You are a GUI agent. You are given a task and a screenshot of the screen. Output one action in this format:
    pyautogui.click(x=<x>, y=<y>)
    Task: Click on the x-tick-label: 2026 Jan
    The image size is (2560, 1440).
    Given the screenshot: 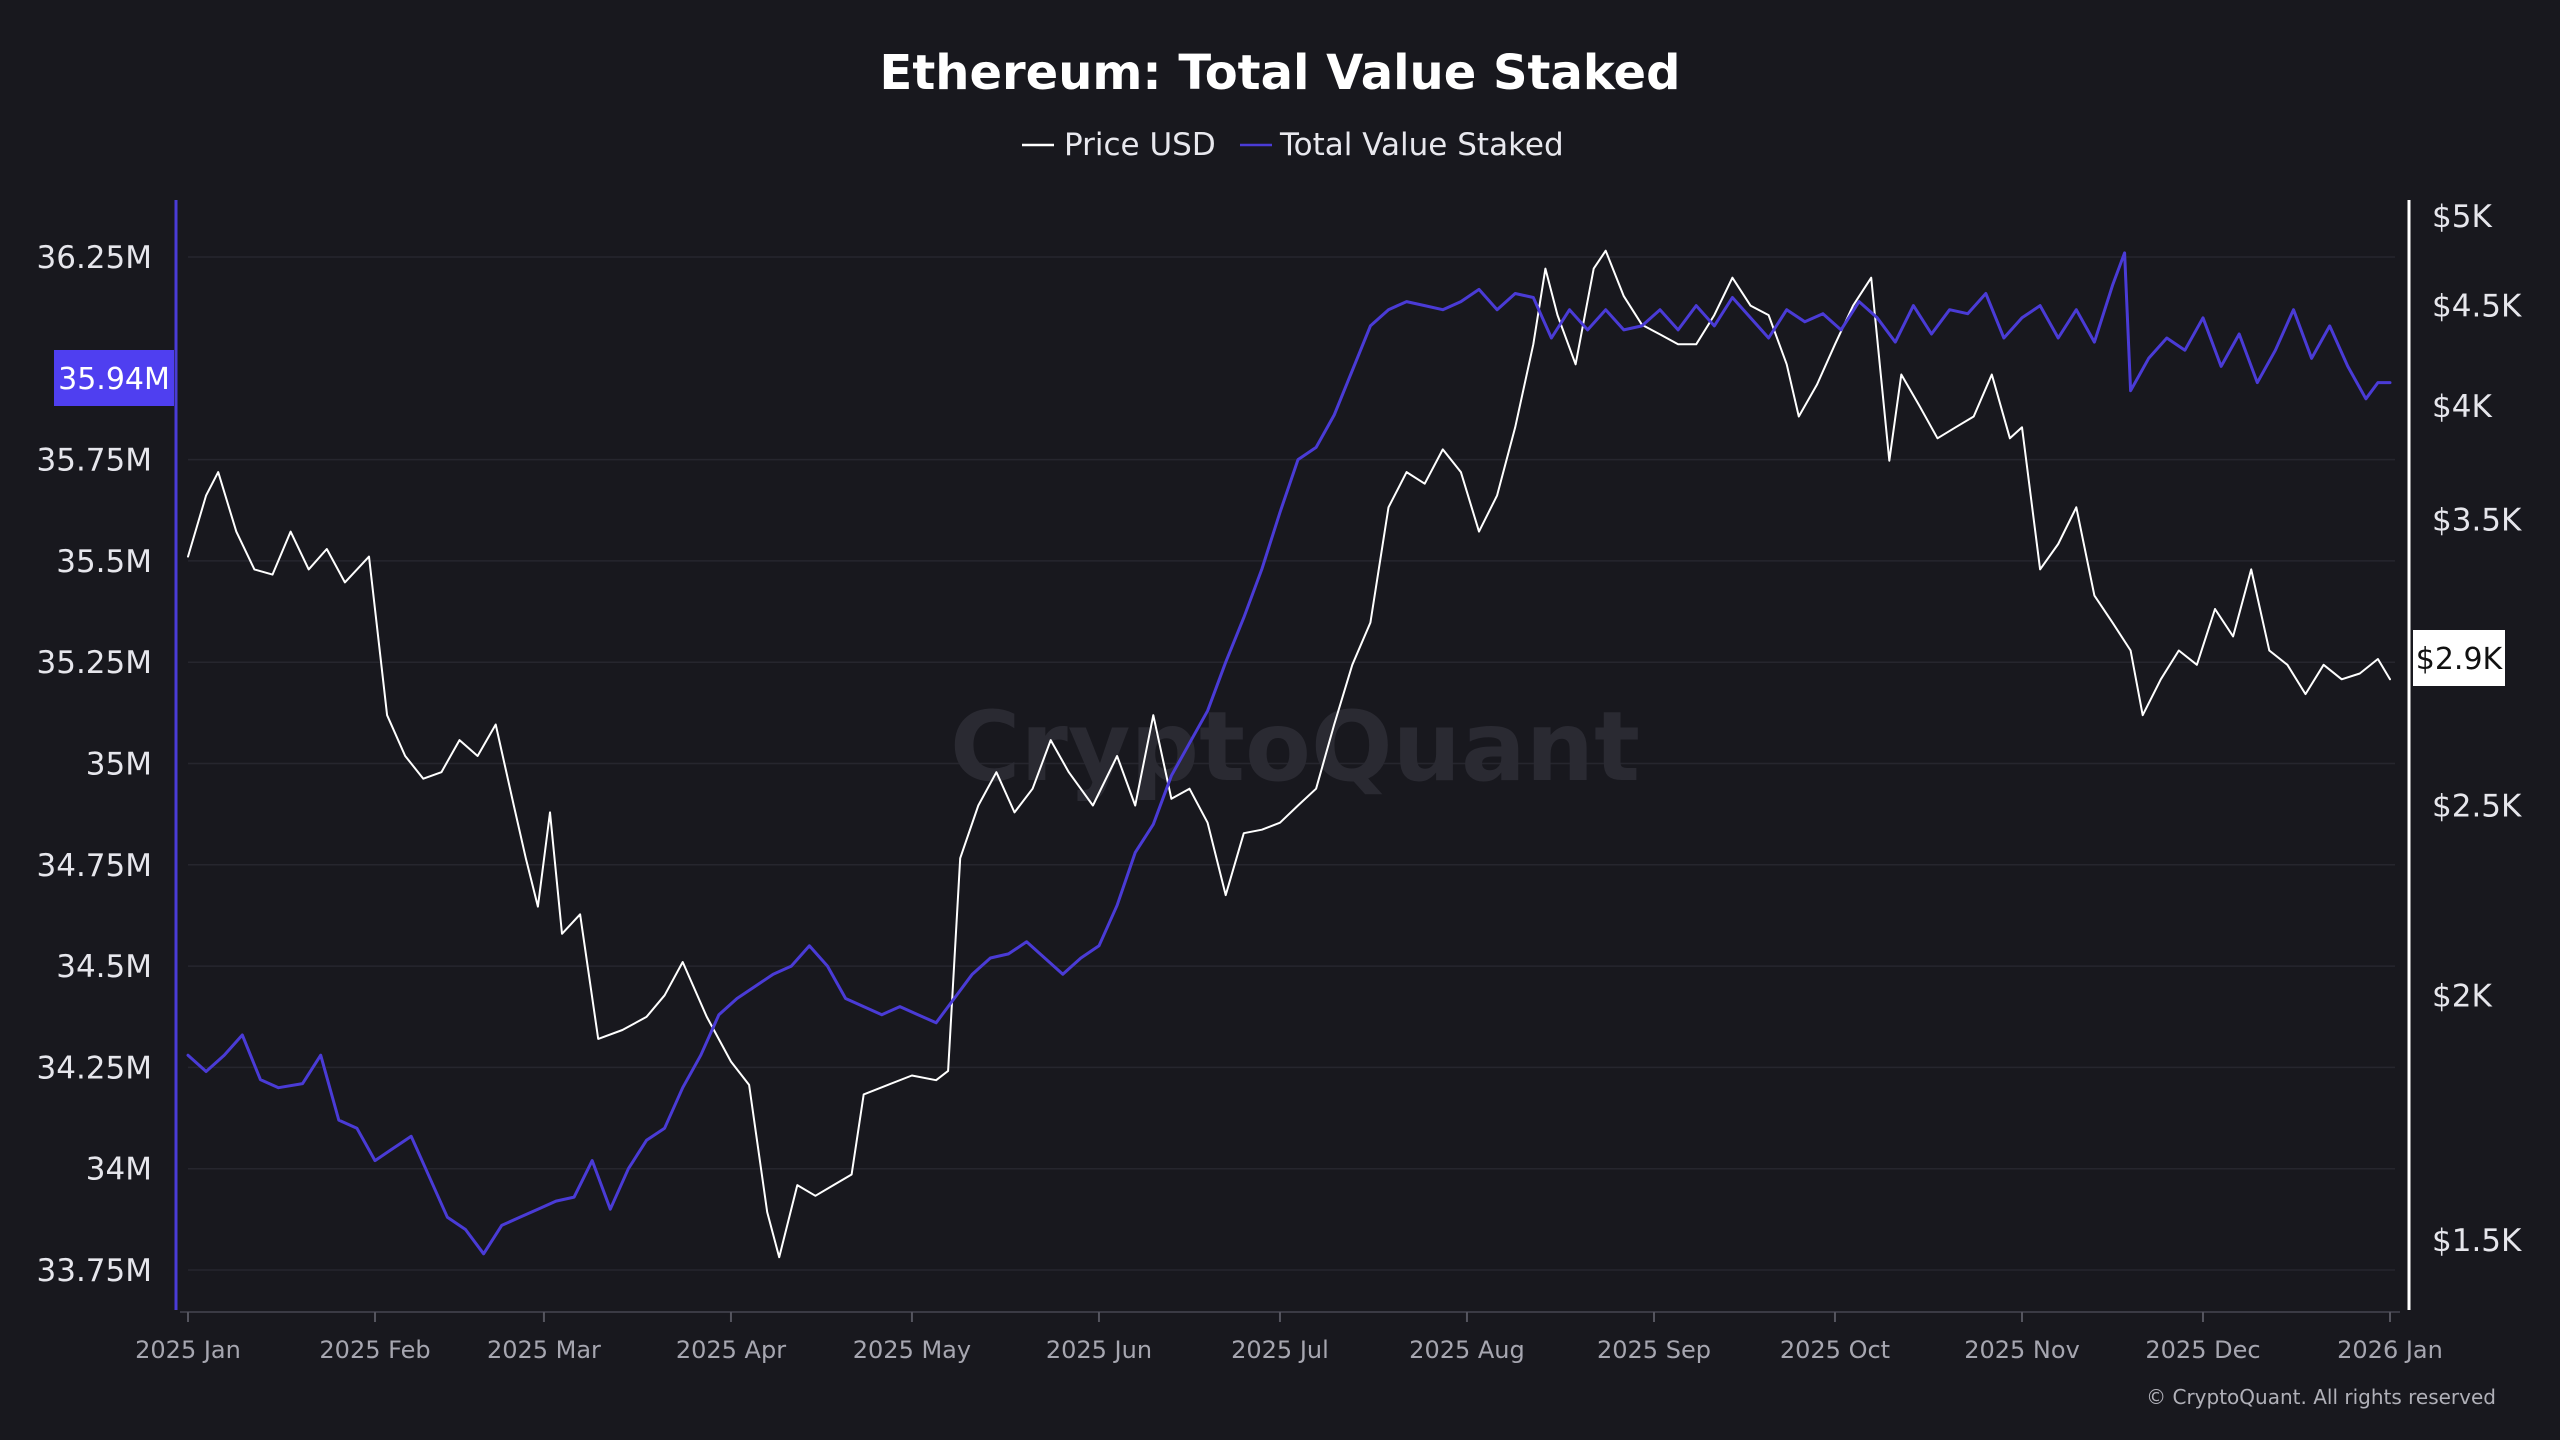 What is the action you would take?
    pyautogui.click(x=2390, y=1350)
    